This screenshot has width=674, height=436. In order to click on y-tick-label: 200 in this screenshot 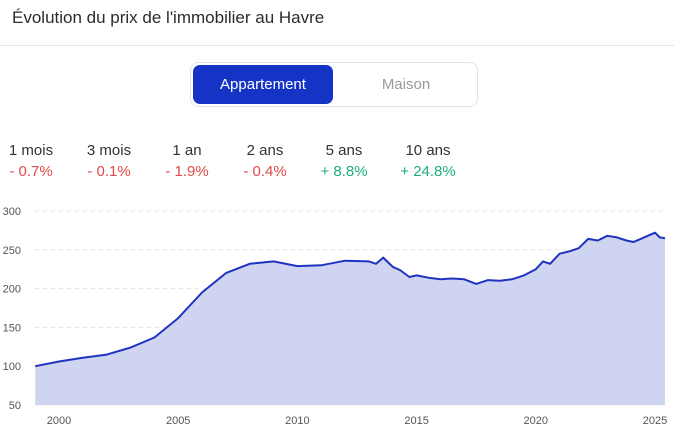, I will do `click(12, 290)`.